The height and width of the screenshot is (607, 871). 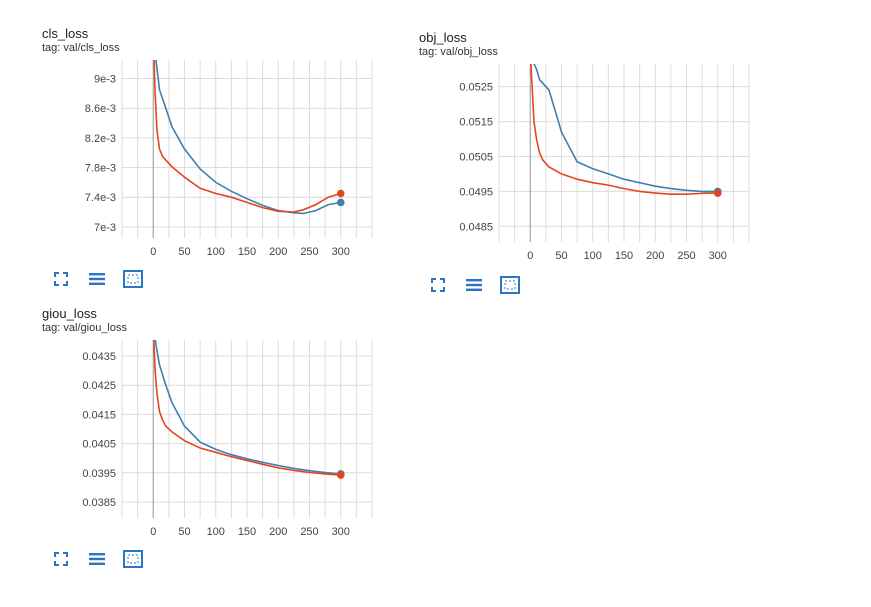 I want to click on chart-subtitle: tag: val/cls_loss, so click(x=81, y=48).